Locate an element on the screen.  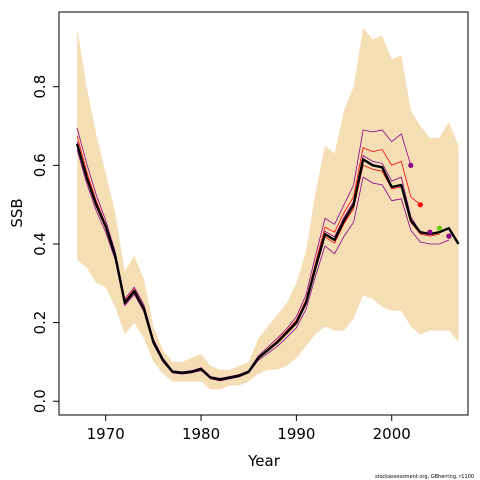
y-axis-label: SSB is located at coordinates (17, 212).